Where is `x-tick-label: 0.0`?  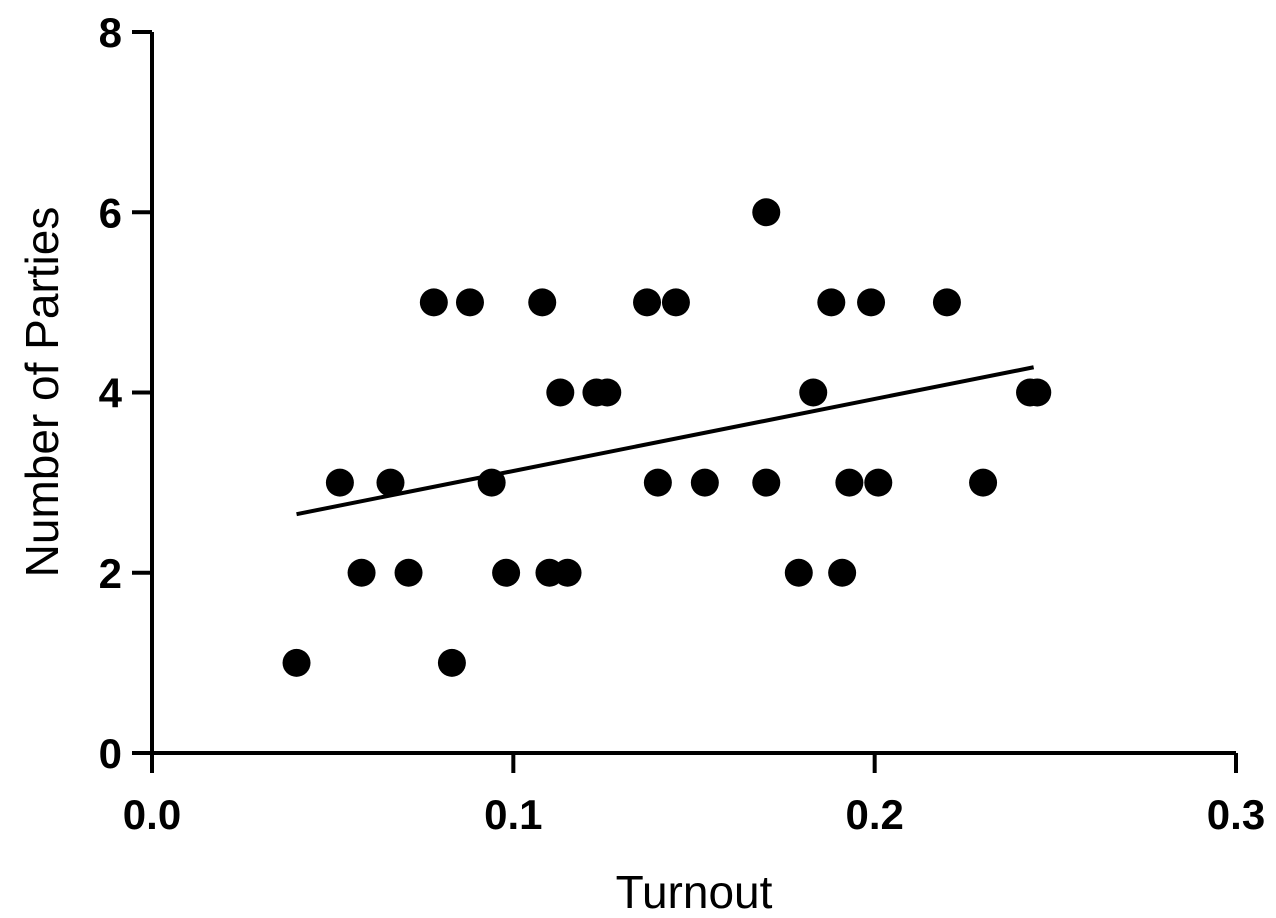
x-tick-label: 0.0 is located at coordinates (152, 814).